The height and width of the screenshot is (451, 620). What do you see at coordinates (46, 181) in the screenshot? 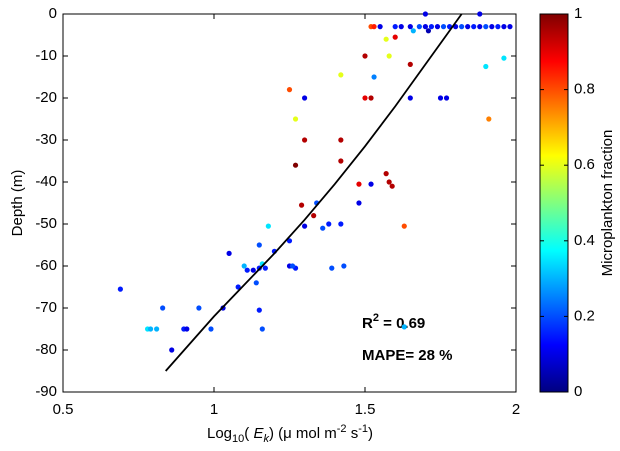
I see `y-tick-label: -40` at bounding box center [46, 181].